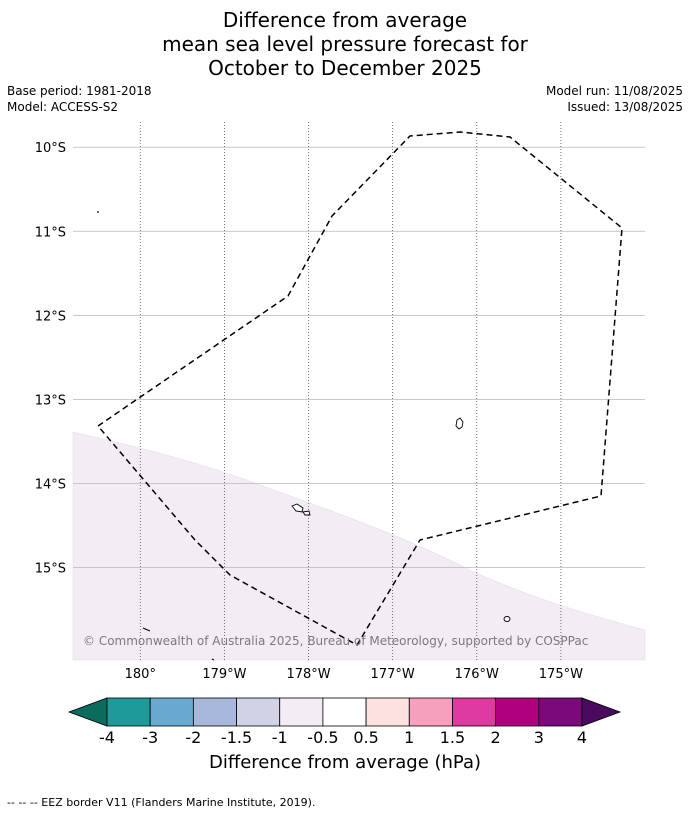 The width and height of the screenshot is (690, 816). I want to click on colorbar-tick-label: 0.5, so click(365, 737).